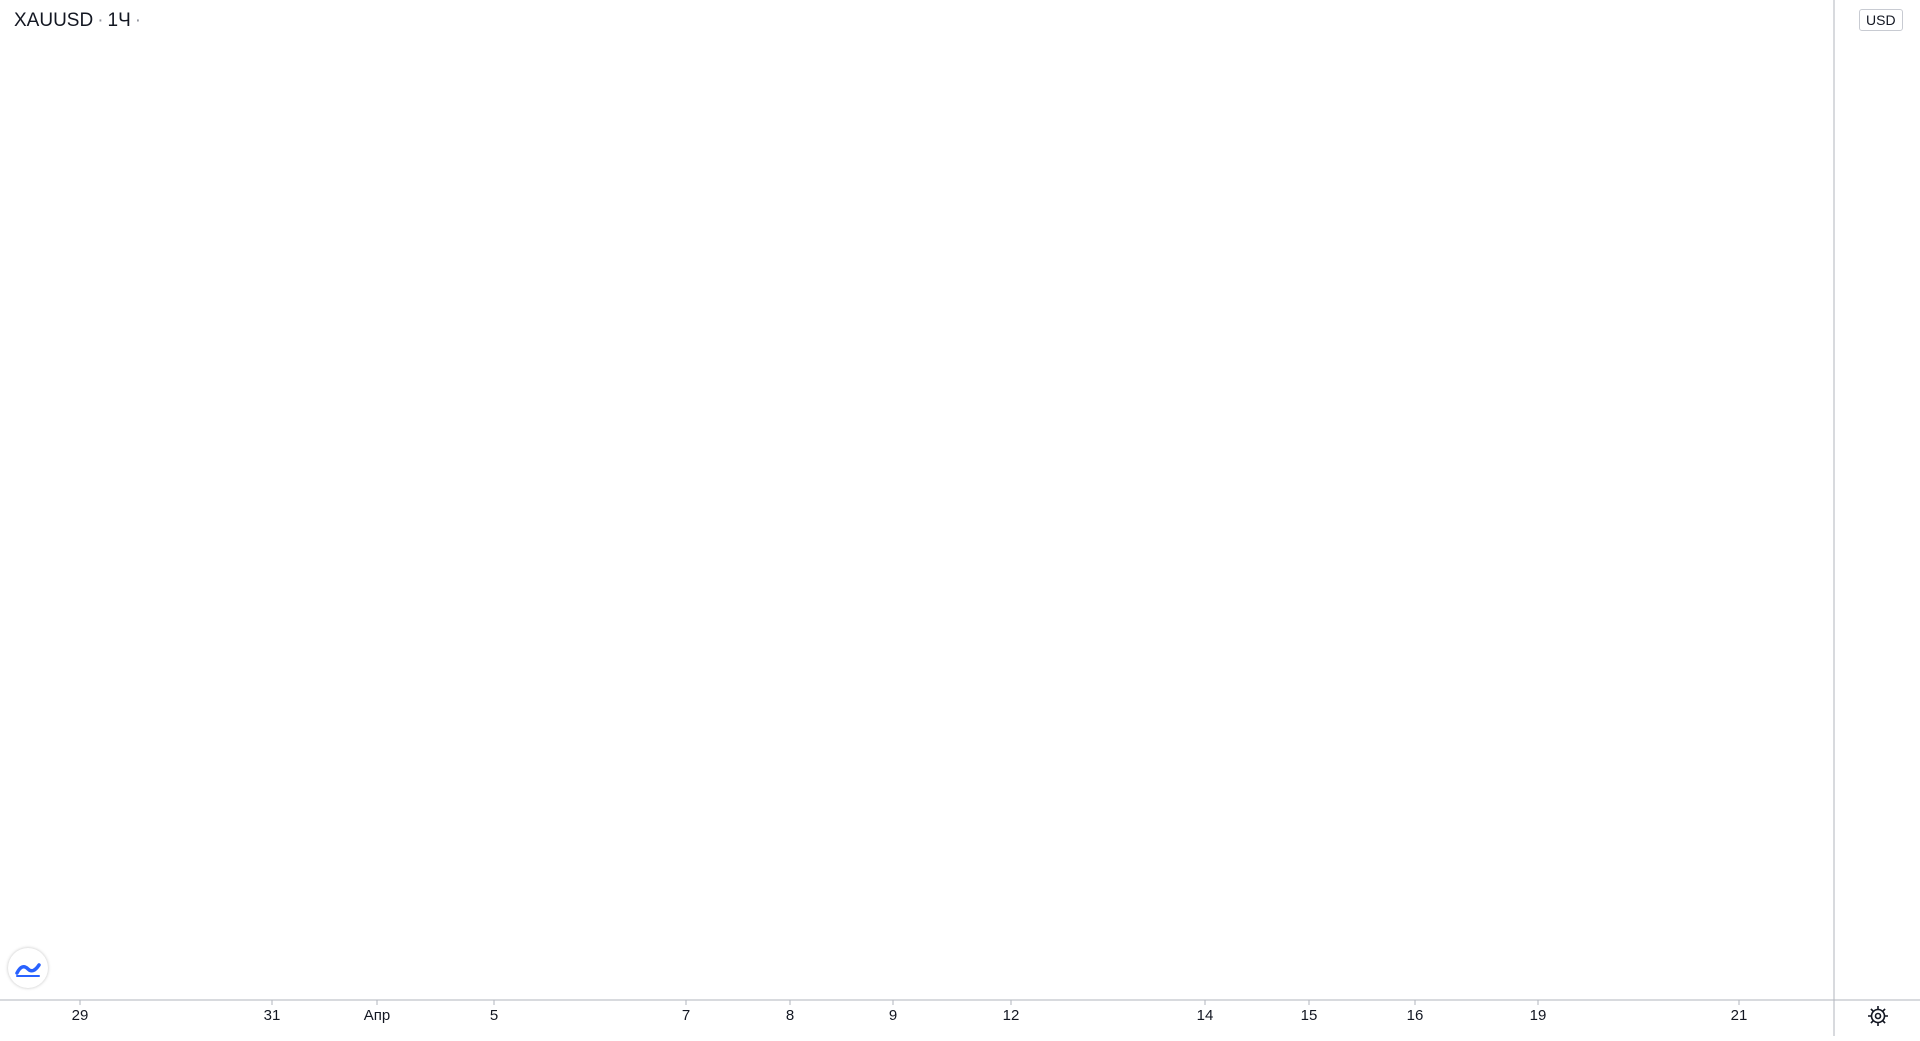  Describe the element at coordinates (1739, 1015) in the screenshot. I see `x-tick-label: 21` at that location.